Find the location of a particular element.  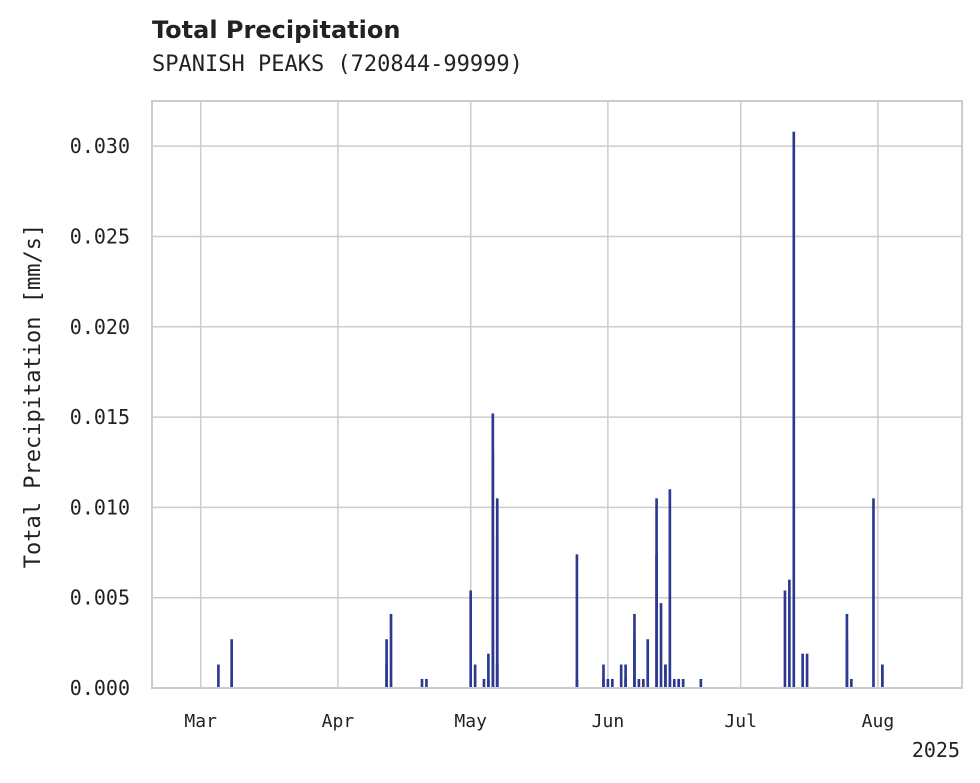

x-axis-ticks: Mar Apr May Jun Jul Aug is located at coordinates (539, 721).